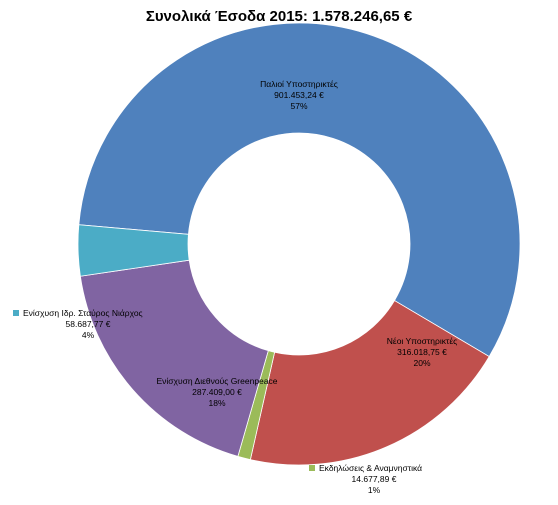  What do you see at coordinates (374, 490) in the screenshot?
I see `slice-3-percent-label: 1%` at bounding box center [374, 490].